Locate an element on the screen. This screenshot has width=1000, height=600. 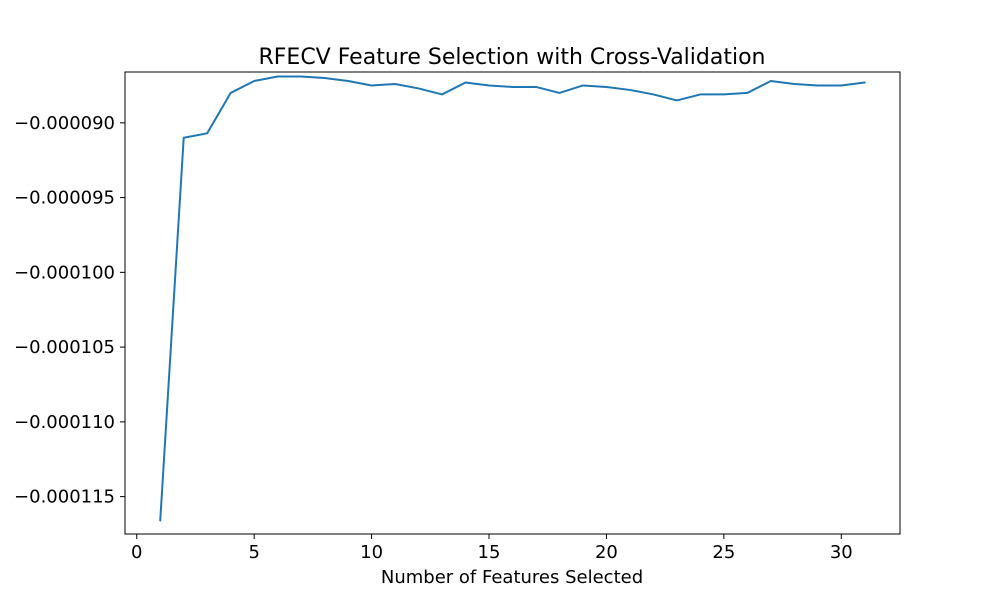
x-tick-label: 20 is located at coordinates (606, 552).